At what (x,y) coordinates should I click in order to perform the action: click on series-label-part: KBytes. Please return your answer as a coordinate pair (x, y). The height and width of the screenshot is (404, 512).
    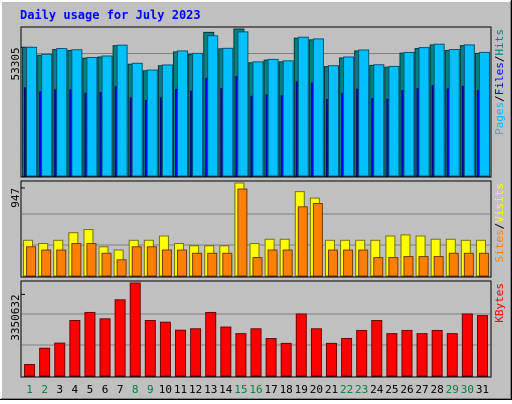
    Looking at the image, I should click on (499, 303).